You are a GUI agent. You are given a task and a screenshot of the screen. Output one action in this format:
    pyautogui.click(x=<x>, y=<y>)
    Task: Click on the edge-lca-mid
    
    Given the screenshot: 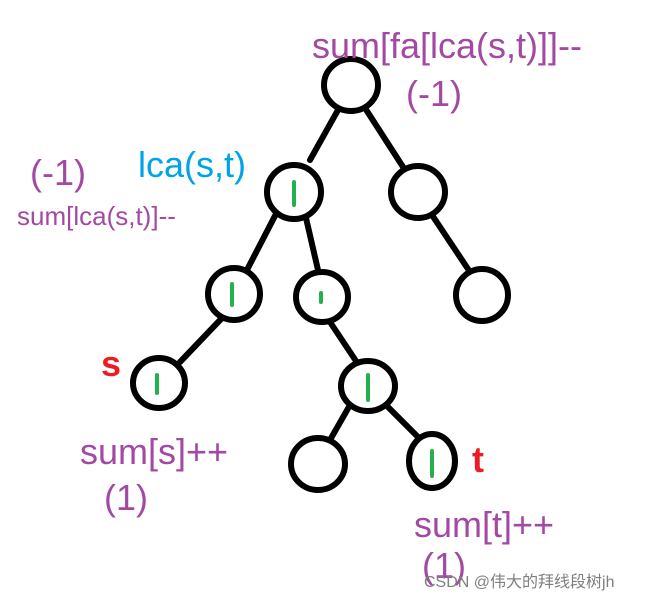 What is the action you would take?
    pyautogui.click(x=312, y=244)
    